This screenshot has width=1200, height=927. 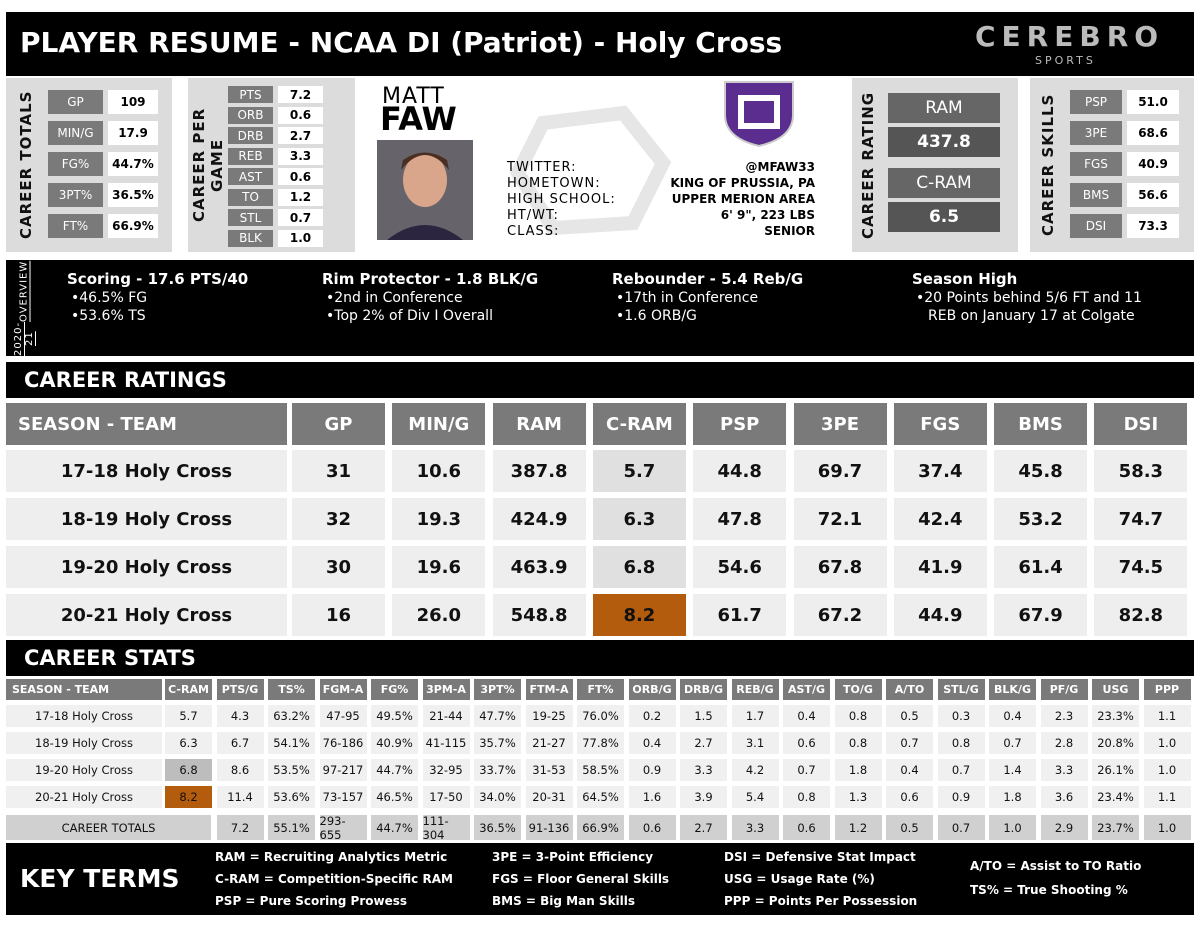 What do you see at coordinates (250, 135) in the screenshot?
I see `stat-label: DRB` at bounding box center [250, 135].